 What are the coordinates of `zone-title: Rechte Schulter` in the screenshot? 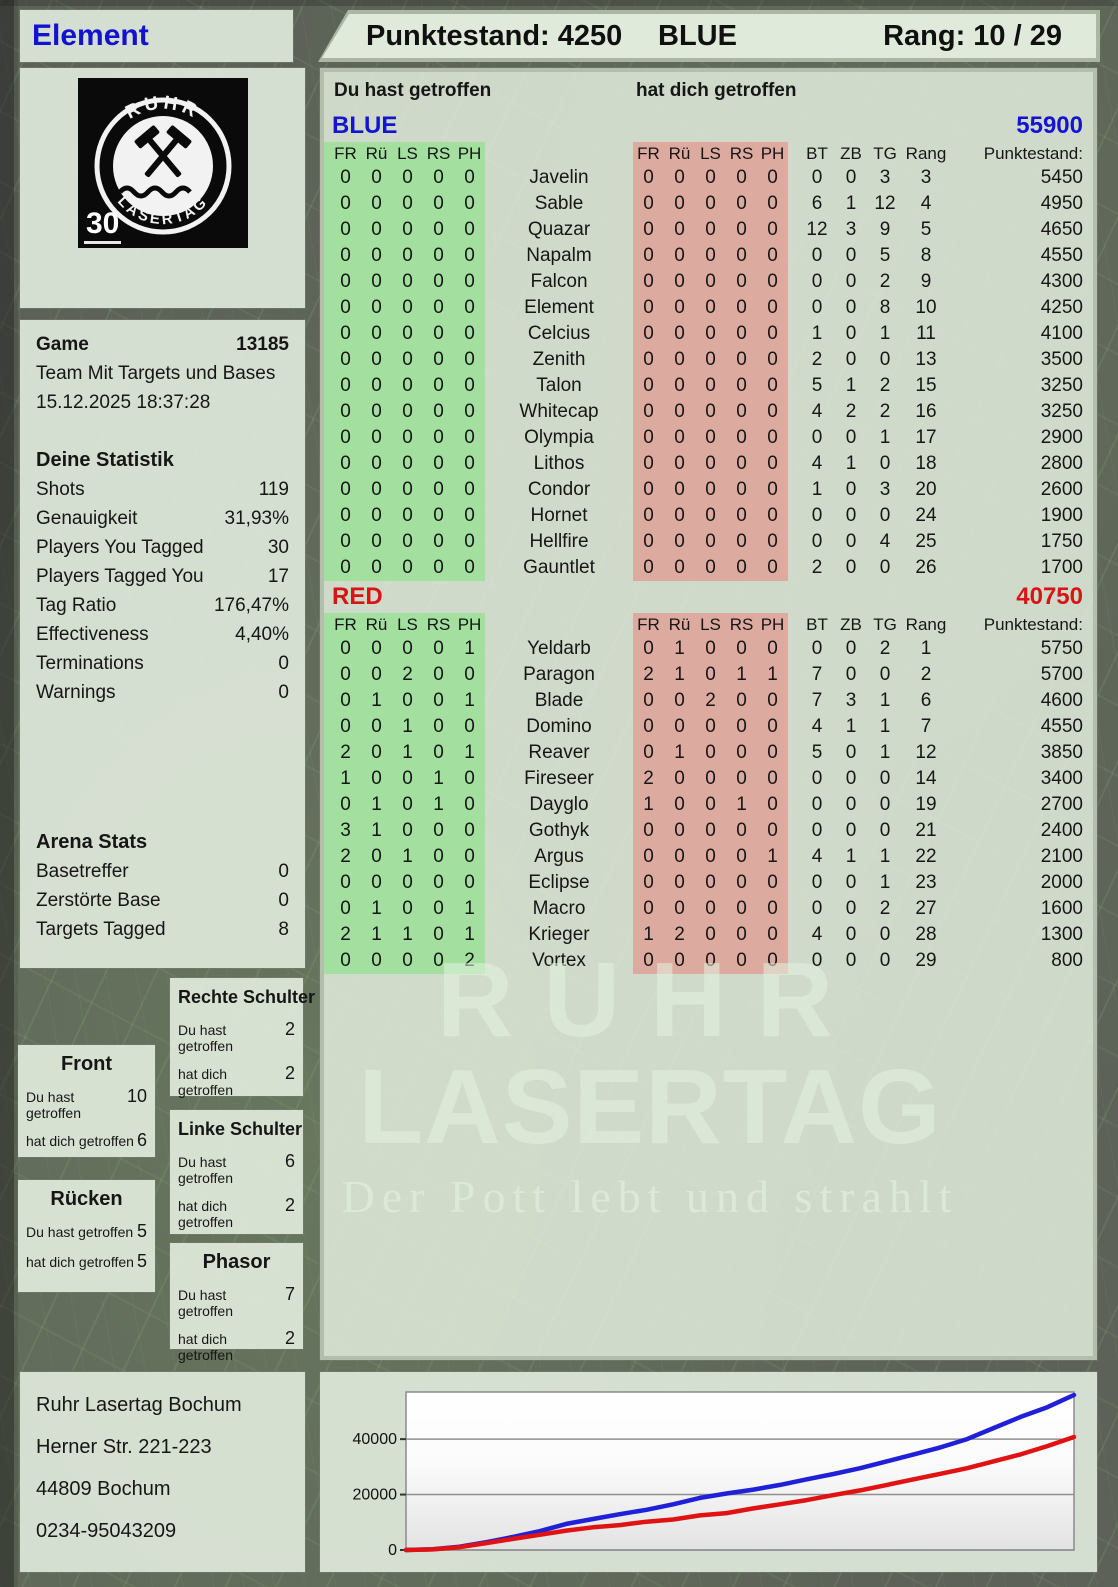 It's located at (247, 997).